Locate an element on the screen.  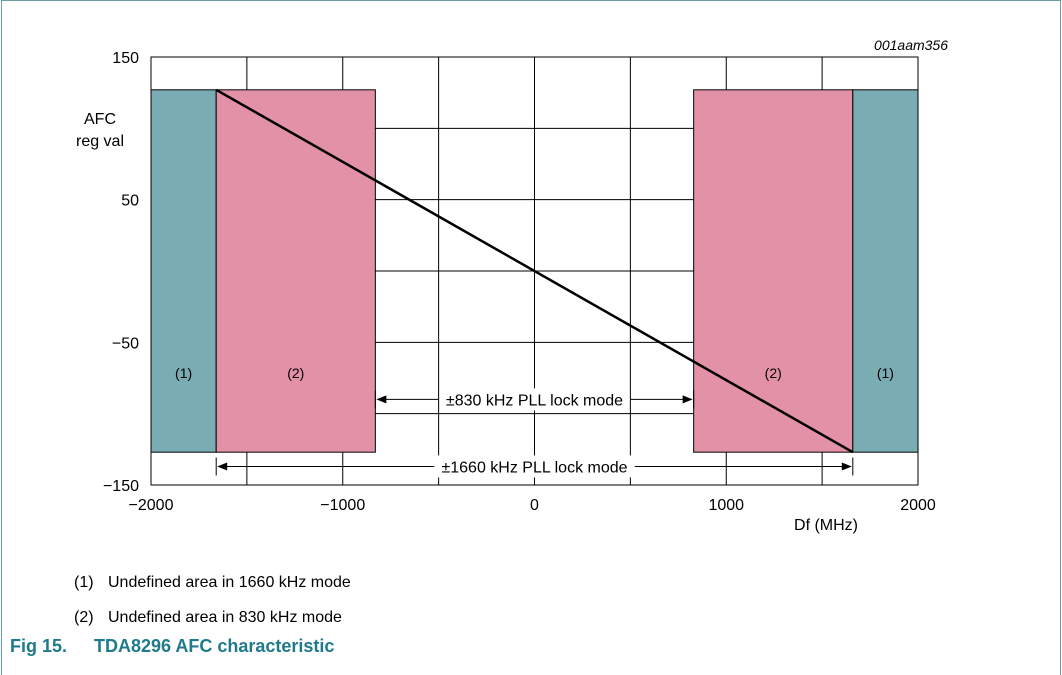
note-text: Undefined area in 1660 kHz mode is located at coordinates (229, 582).